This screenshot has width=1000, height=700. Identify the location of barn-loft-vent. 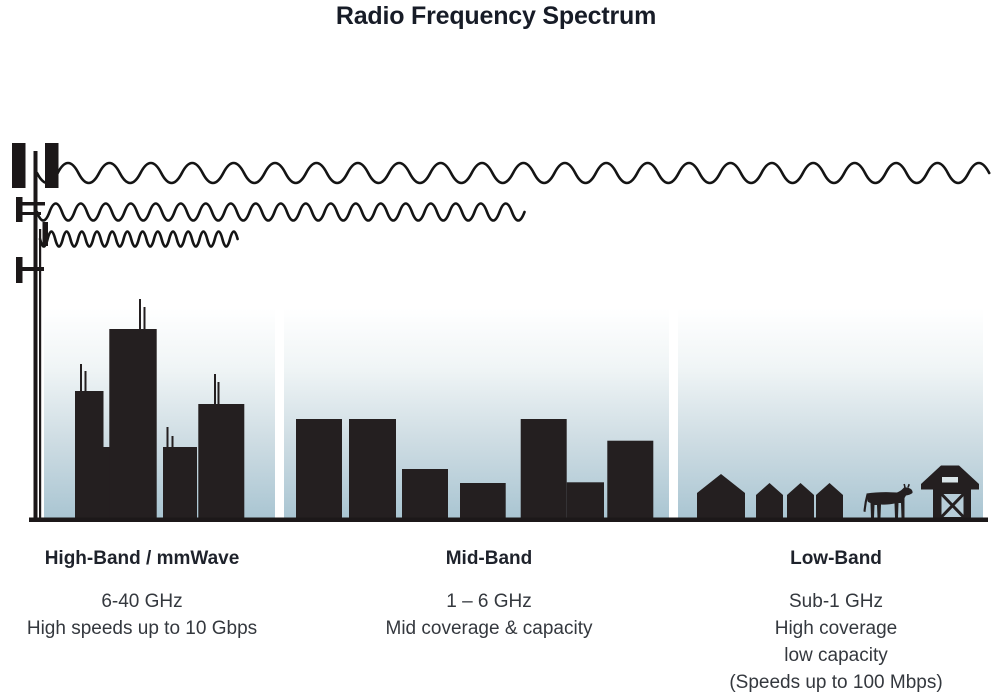
(950, 480).